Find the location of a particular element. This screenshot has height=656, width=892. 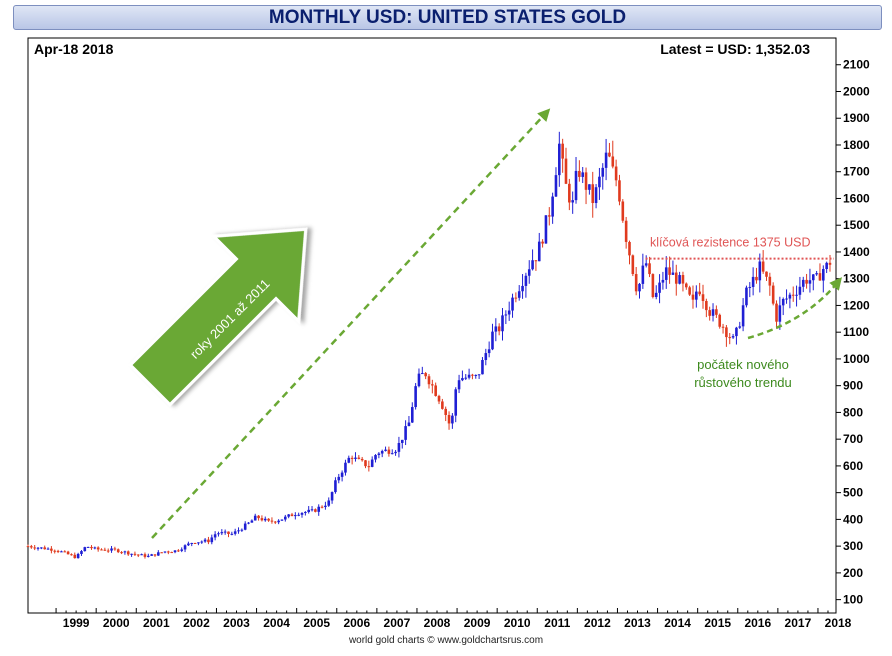

y-tick-label: 700 is located at coordinates (853, 439).